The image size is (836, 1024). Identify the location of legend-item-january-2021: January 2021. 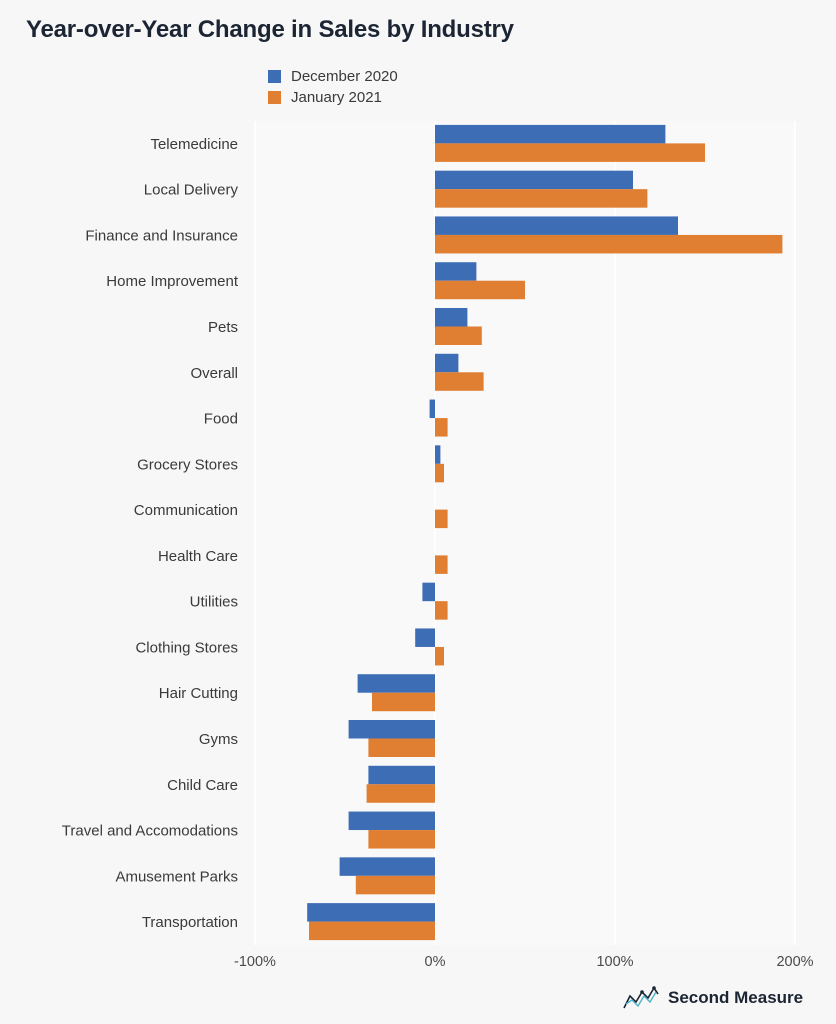
(333, 97).